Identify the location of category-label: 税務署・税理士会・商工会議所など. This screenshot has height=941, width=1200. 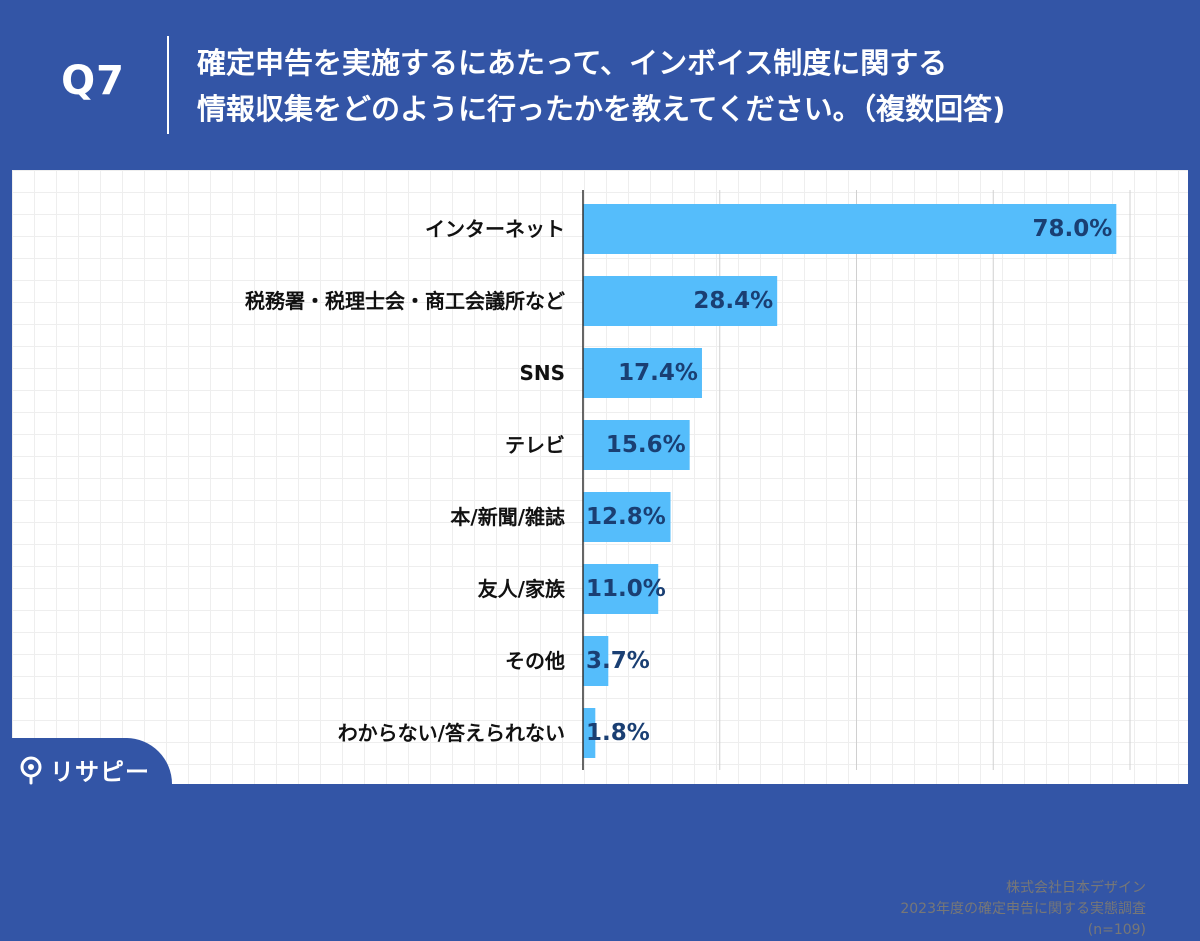
(405, 301).